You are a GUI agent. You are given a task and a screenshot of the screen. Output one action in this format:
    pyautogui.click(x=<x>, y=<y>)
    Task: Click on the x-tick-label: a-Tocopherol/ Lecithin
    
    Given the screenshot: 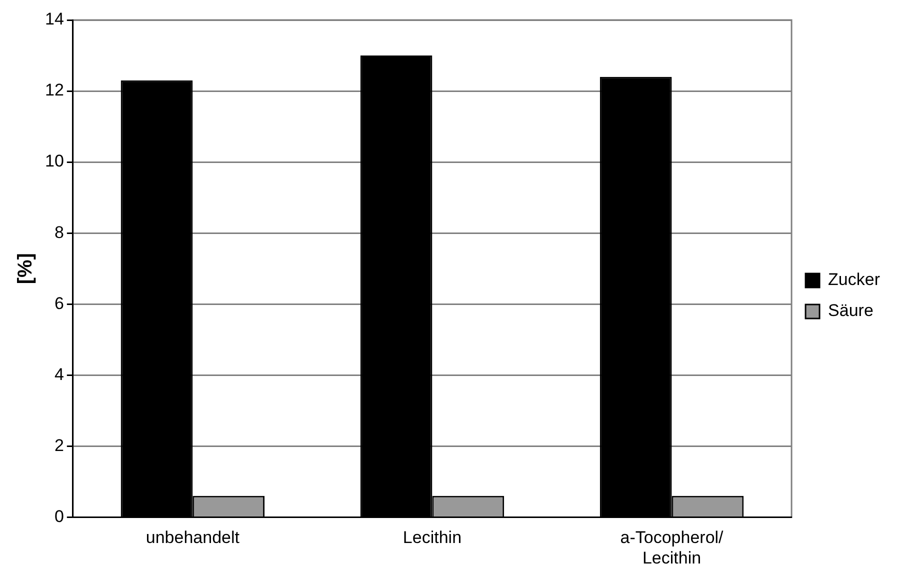 What is the action you would take?
    pyautogui.click(x=672, y=548)
    